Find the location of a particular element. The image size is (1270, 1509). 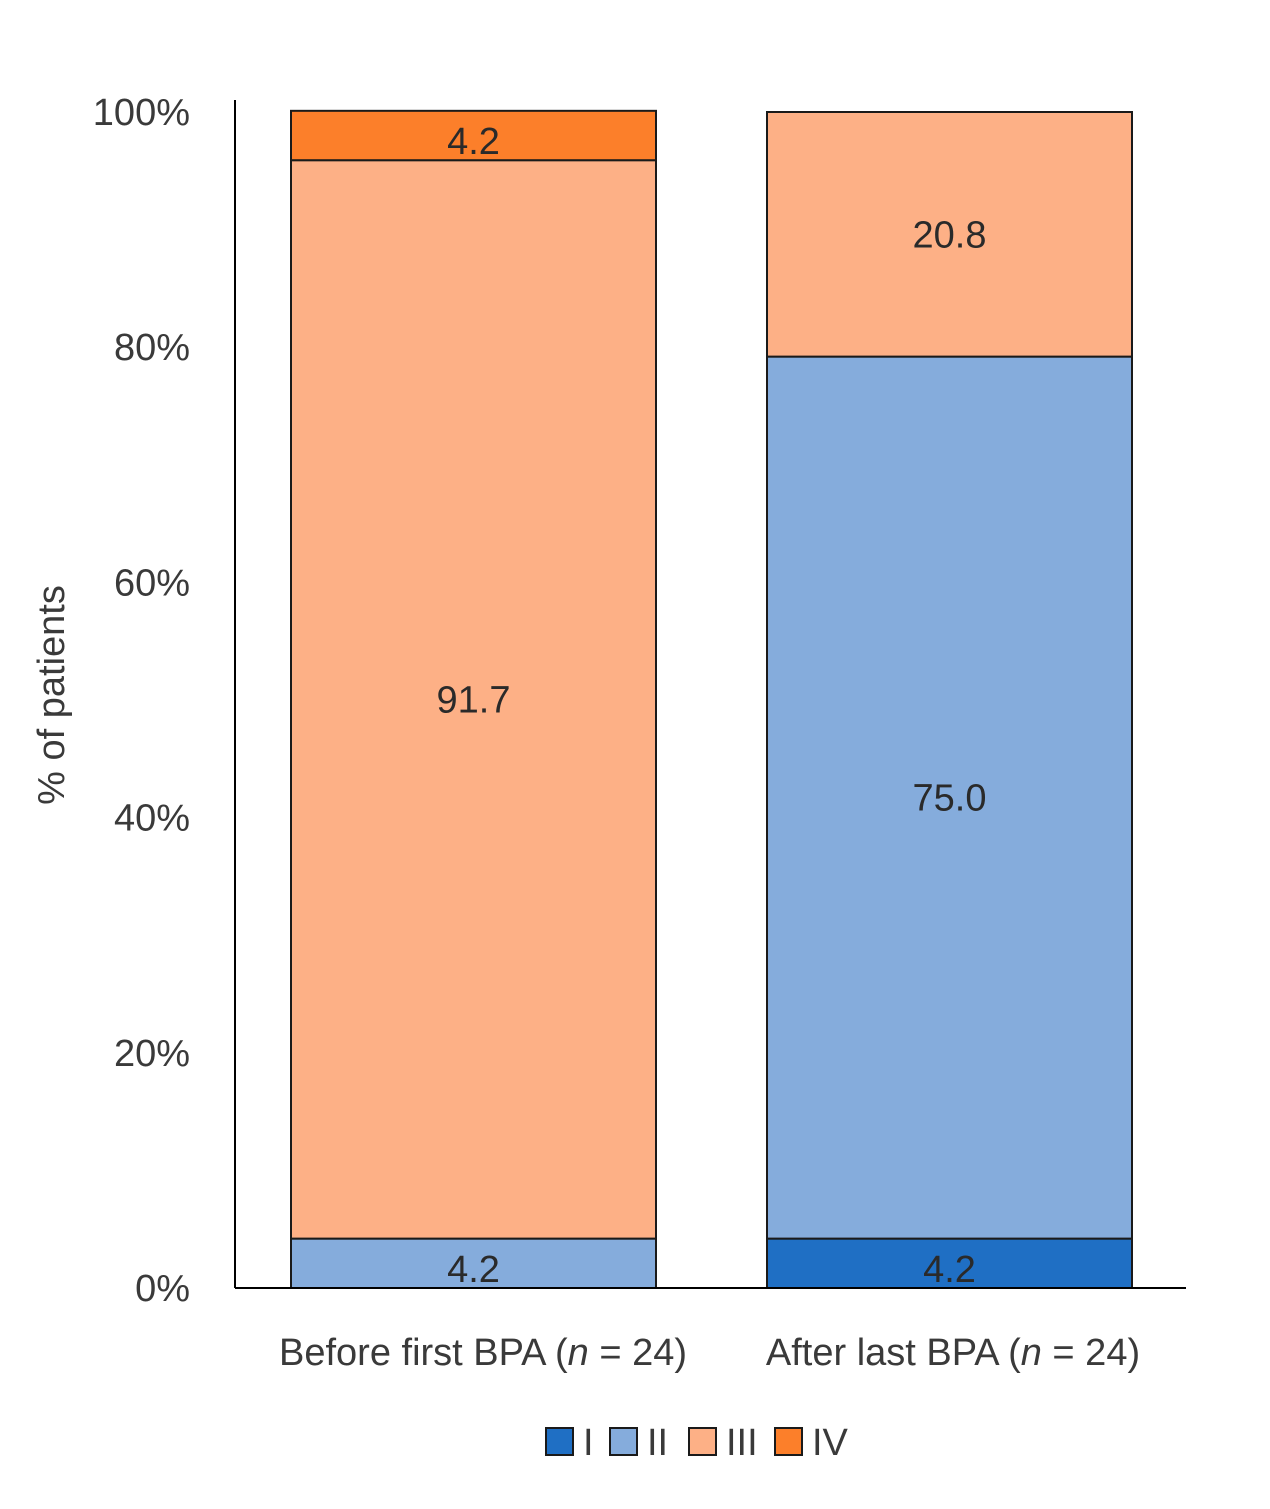

data-label: 20.8 is located at coordinates (950, 235).